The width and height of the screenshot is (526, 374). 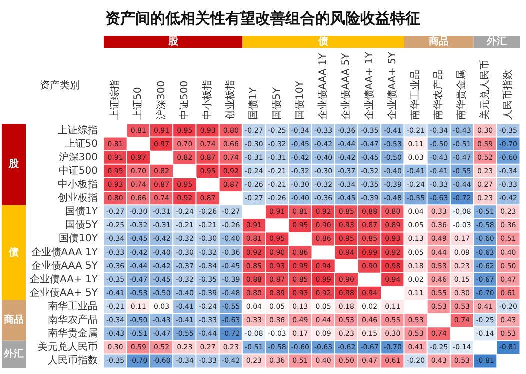 I want to click on x-tick-label: 创业板指, so click(x=230, y=100).